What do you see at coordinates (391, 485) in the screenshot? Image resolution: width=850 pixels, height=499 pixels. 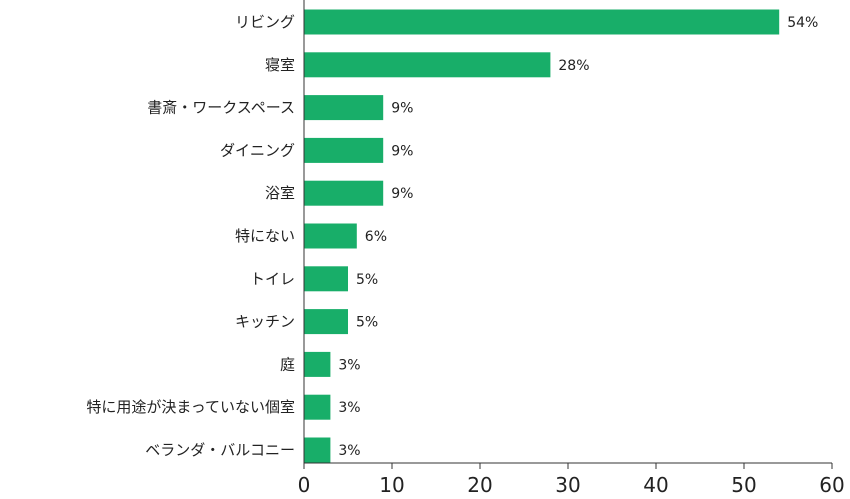 I see `x-tick-label-1: 10` at bounding box center [391, 485].